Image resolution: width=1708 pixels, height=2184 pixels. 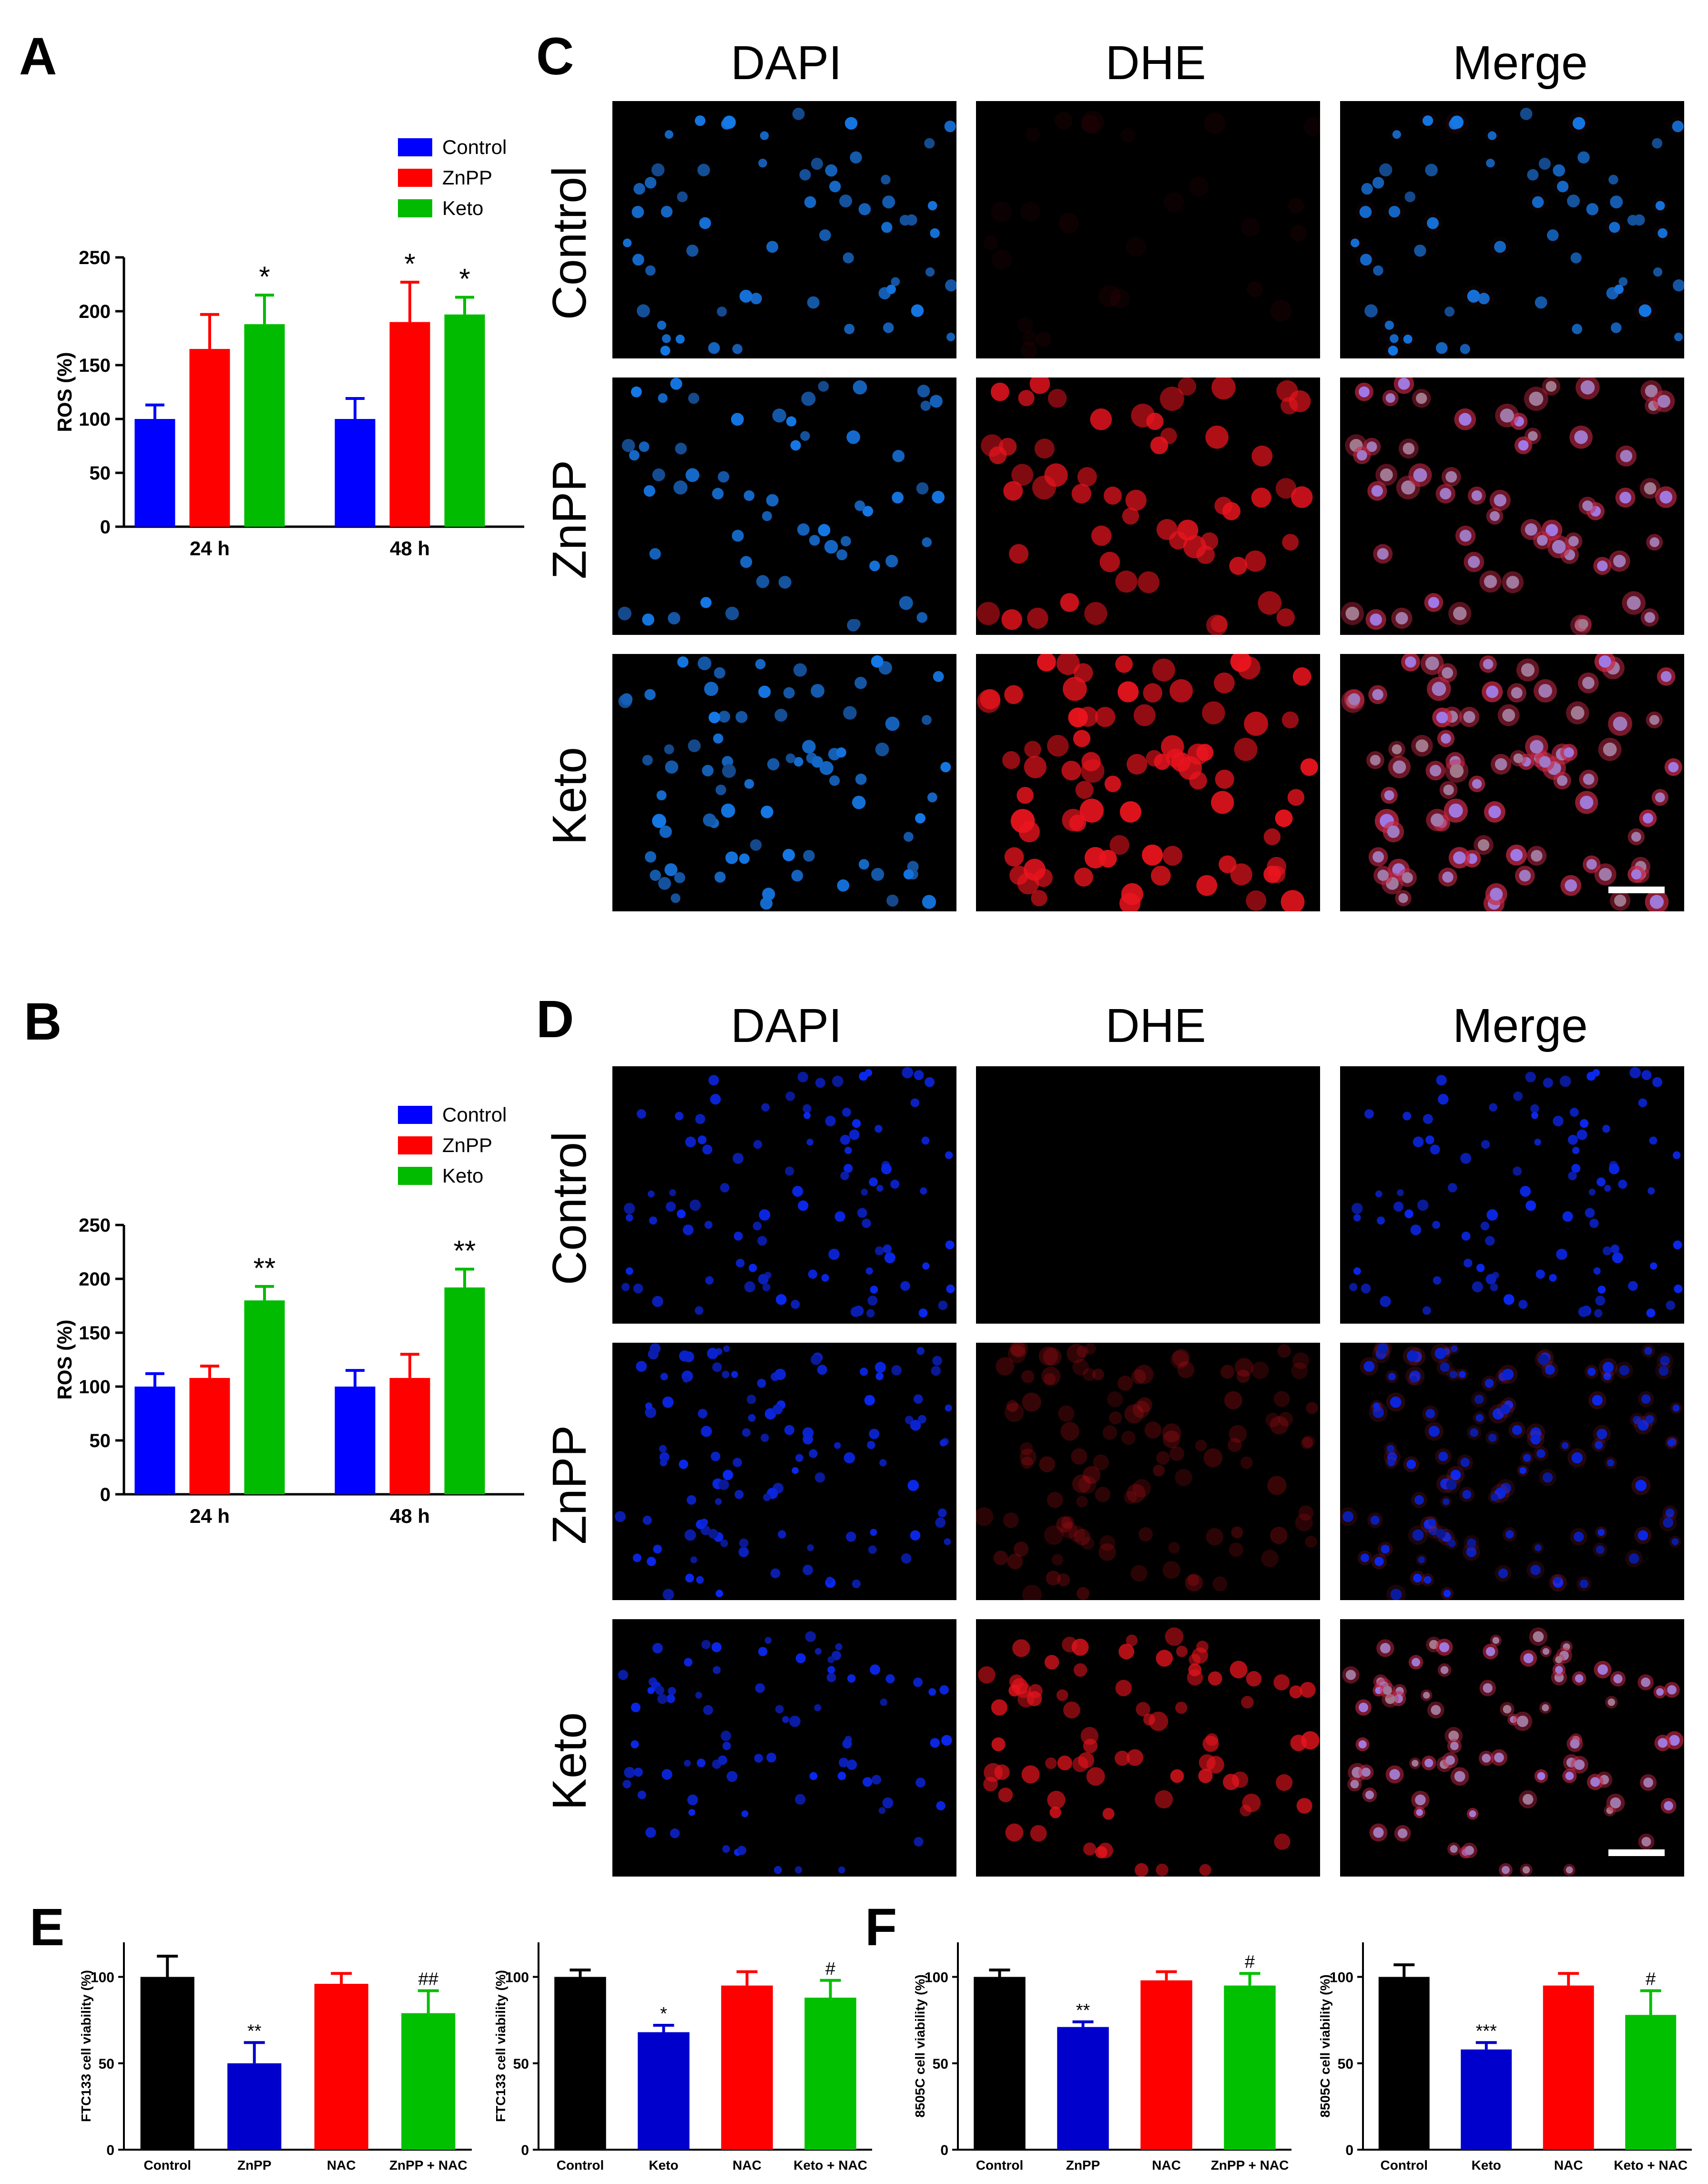 What do you see at coordinates (95, 1225) in the screenshot?
I see `y-tick-label: 250` at bounding box center [95, 1225].